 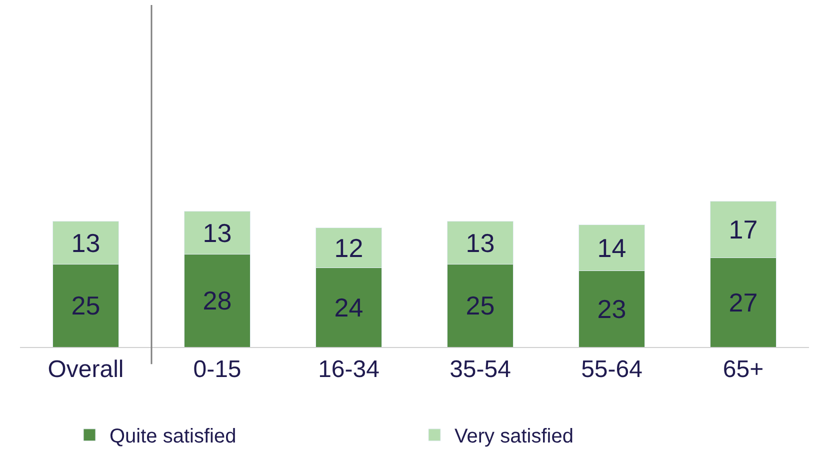 What do you see at coordinates (514, 437) in the screenshot?
I see `legend-label: Very satisfied` at bounding box center [514, 437].